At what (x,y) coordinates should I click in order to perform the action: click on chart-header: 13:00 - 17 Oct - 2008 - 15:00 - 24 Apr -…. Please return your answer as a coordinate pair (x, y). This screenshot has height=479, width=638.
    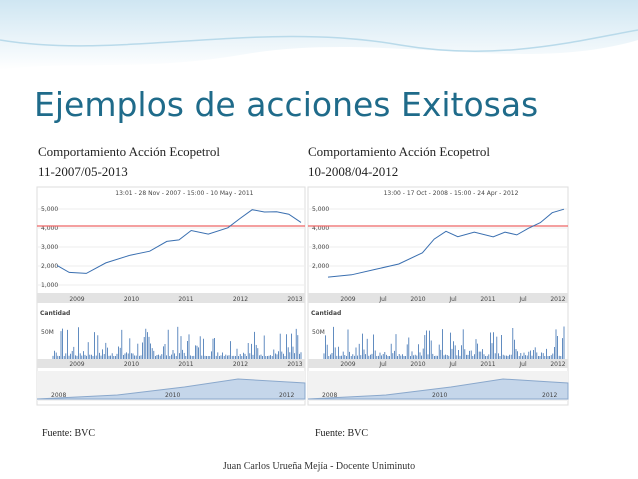
    Looking at the image, I should click on (451, 193).